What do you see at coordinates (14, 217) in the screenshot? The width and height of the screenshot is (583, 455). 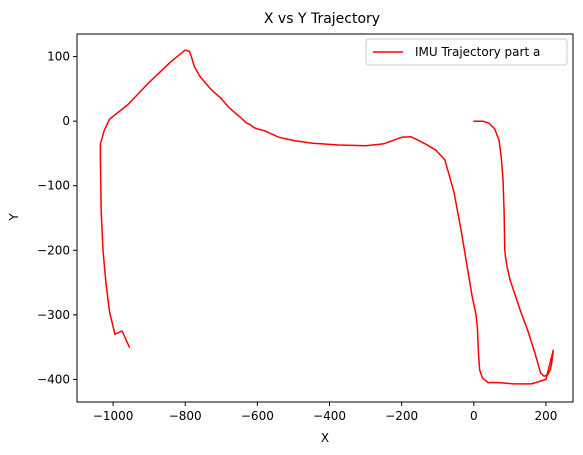 I see `y-axis-title: Y` at bounding box center [14, 217].